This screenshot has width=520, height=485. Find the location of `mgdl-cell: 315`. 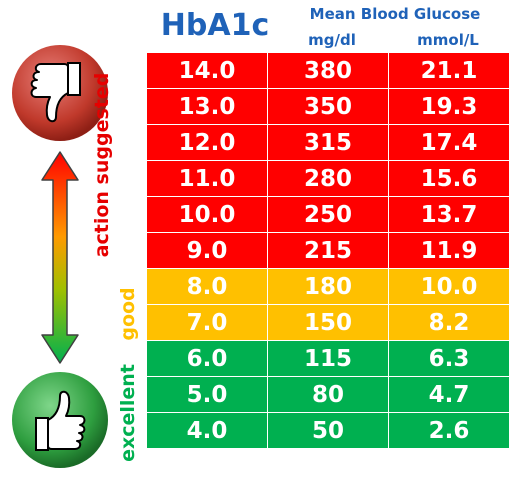

mgdl-cell: 315 is located at coordinates (328, 142).